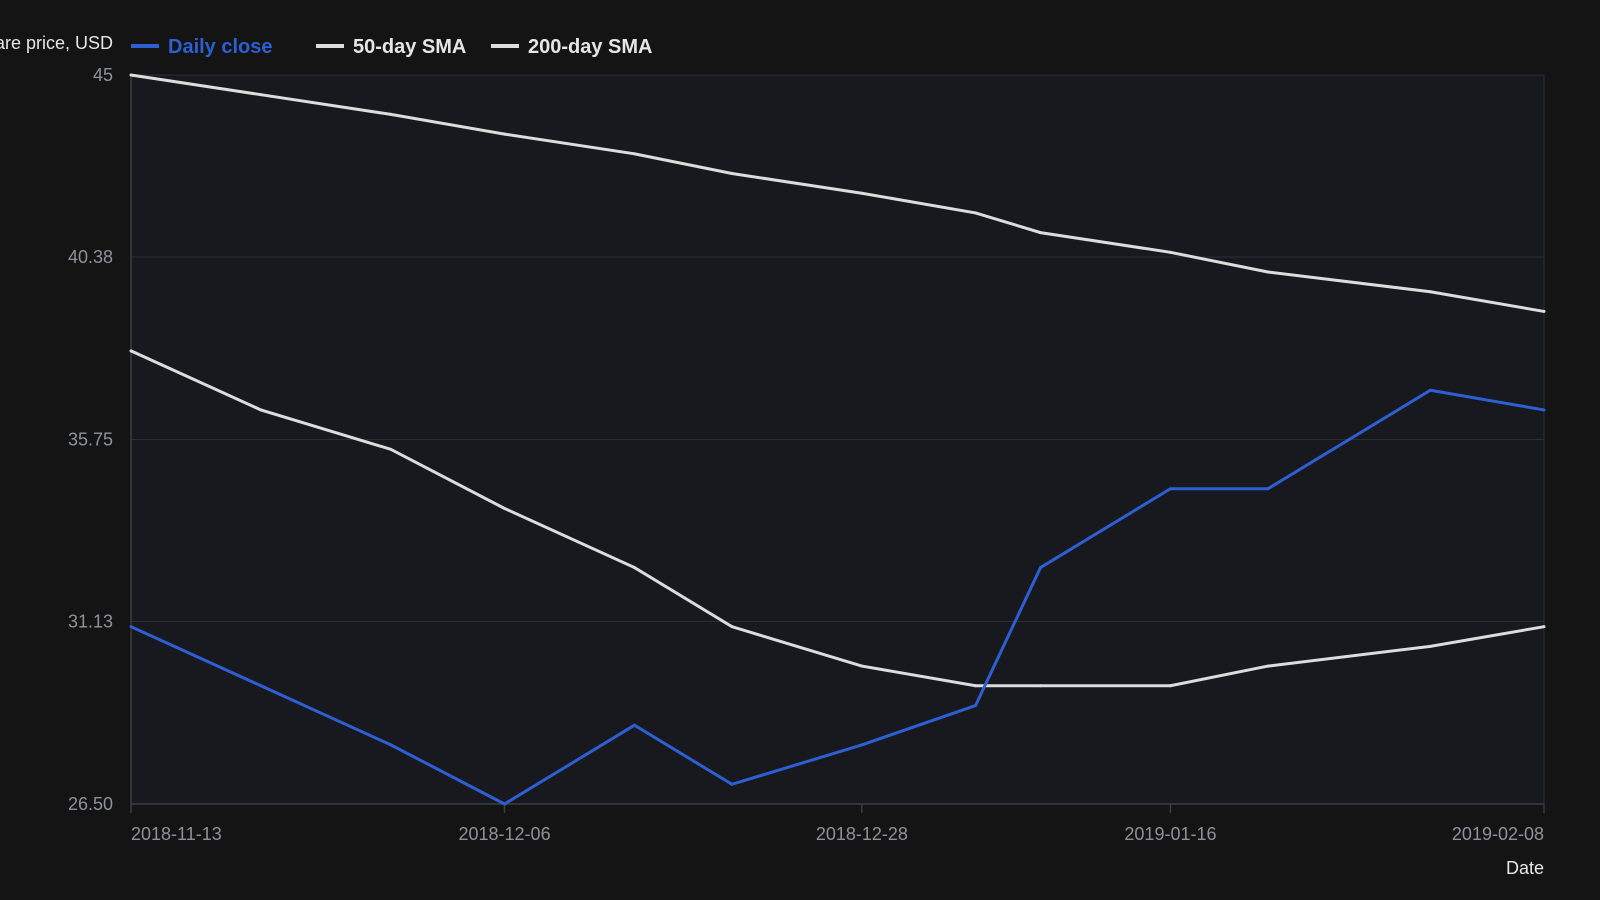  What do you see at coordinates (90, 257) in the screenshot?
I see `y-tick-label: 40.38` at bounding box center [90, 257].